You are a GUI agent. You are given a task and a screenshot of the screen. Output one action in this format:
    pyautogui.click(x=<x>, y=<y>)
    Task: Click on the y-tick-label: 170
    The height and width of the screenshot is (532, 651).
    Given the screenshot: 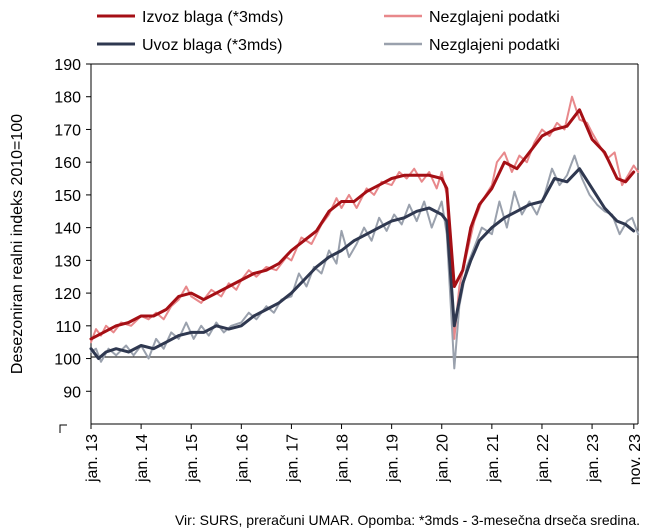 What is the action you would take?
    pyautogui.click(x=67, y=130)
    